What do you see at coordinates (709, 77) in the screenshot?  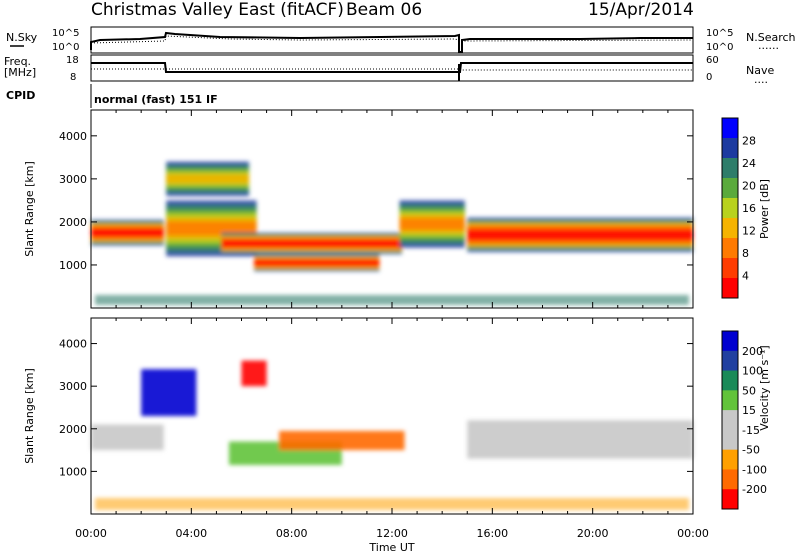 I see `nave-tick-bottom: 0` at bounding box center [709, 77].